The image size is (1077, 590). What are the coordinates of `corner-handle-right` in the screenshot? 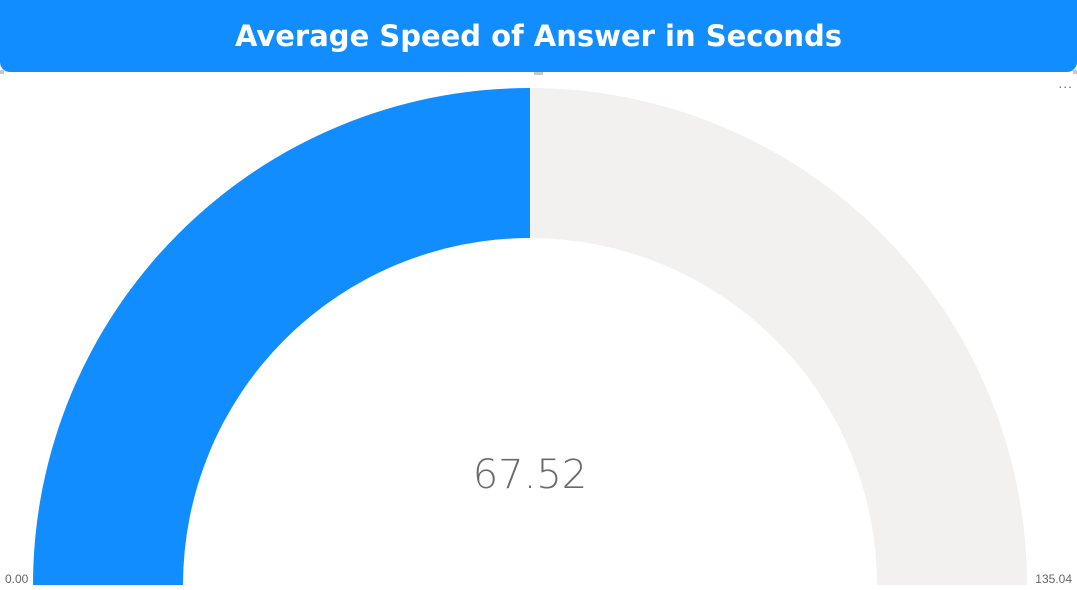 It's located at (1075, 72).